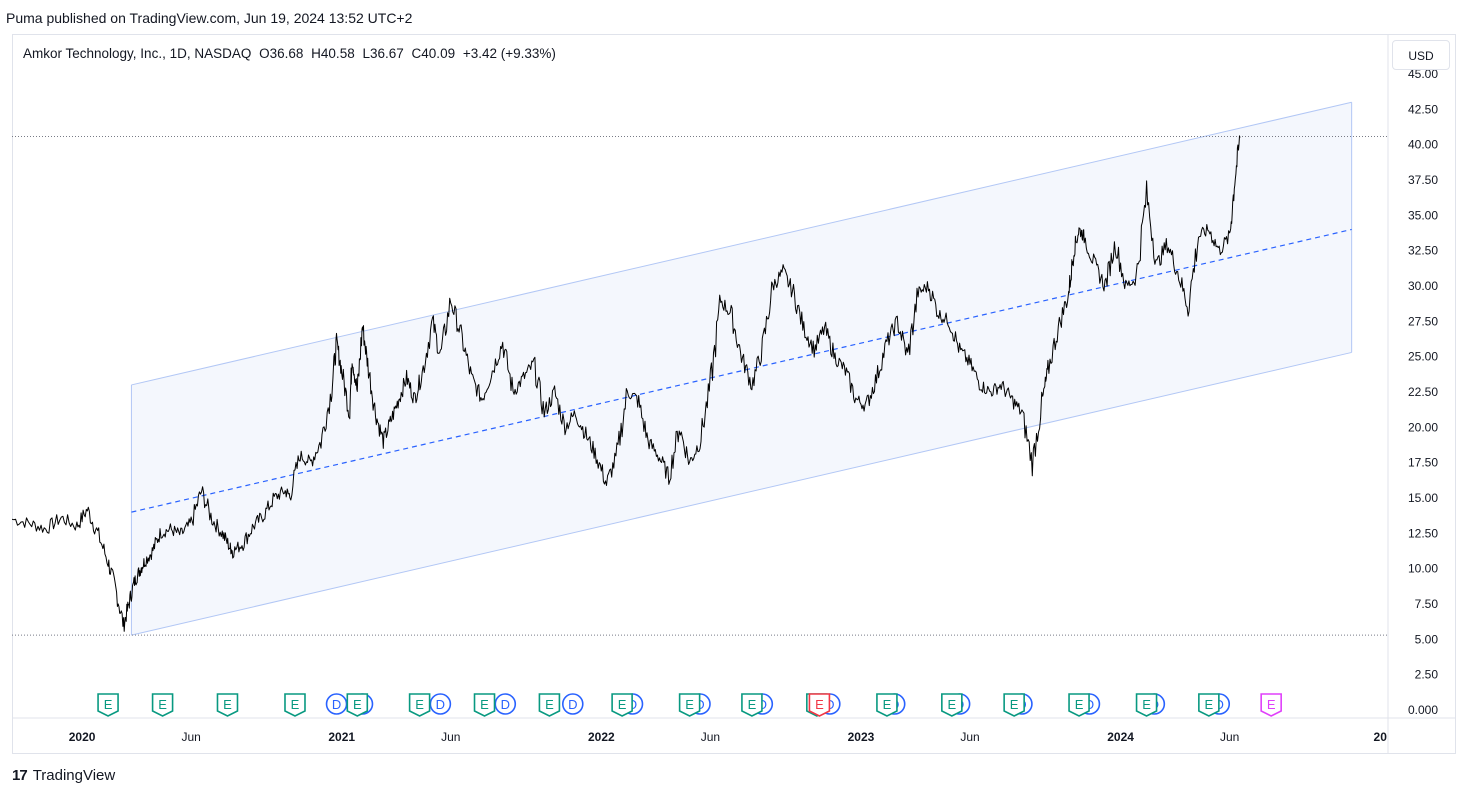 The width and height of the screenshot is (1469, 798). What do you see at coordinates (1423, 357) in the screenshot?
I see `y-tick-label: 25.00` at bounding box center [1423, 357].